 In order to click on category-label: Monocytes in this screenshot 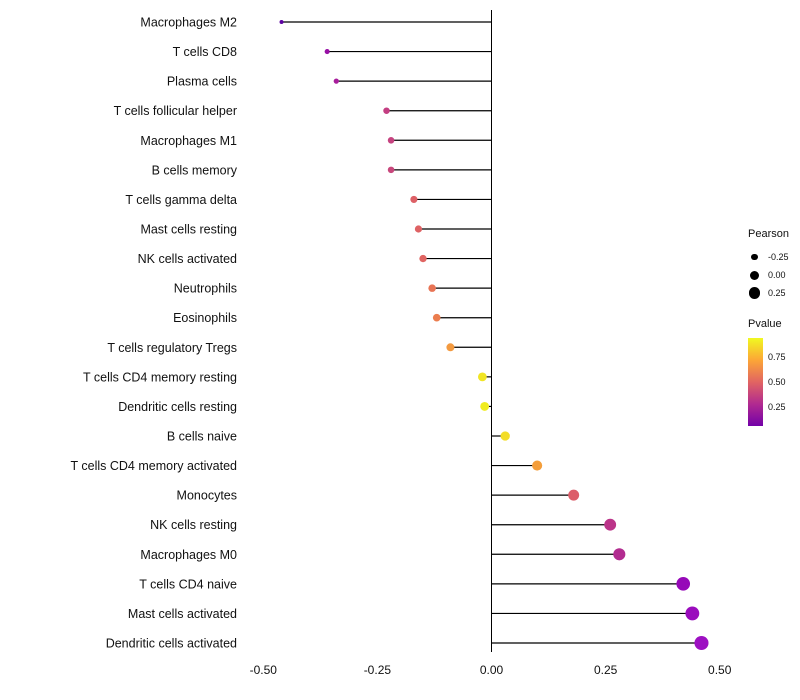, I will do `click(207, 496)`.